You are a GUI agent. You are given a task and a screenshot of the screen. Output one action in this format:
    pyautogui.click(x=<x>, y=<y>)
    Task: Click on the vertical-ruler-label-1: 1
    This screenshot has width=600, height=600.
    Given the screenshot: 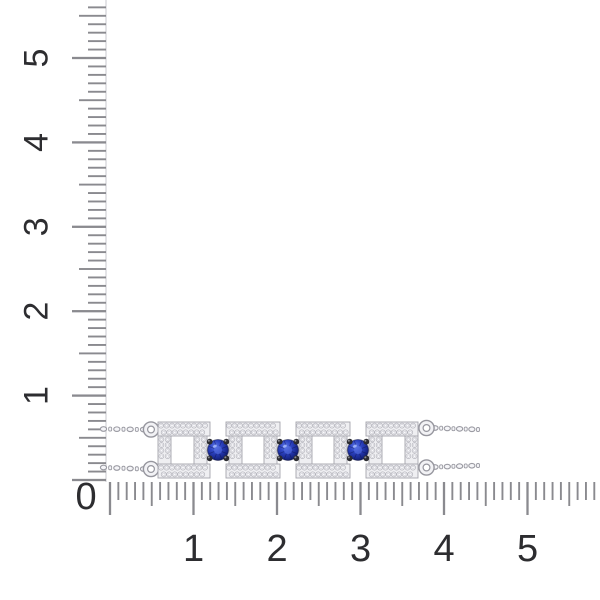 What is the action you would take?
    pyautogui.click(x=37, y=395)
    